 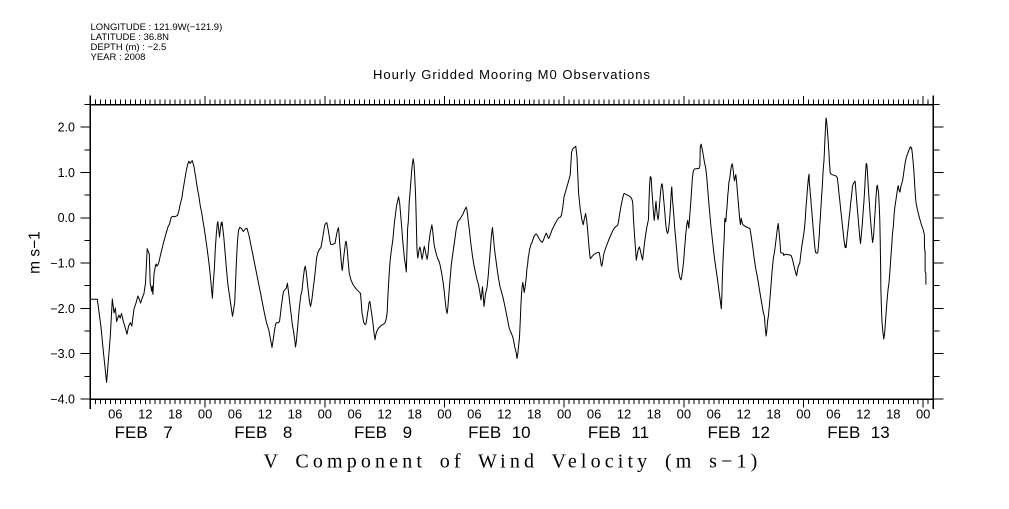 What do you see at coordinates (66, 128) in the screenshot?
I see `svg-text: 2.0` at bounding box center [66, 128].